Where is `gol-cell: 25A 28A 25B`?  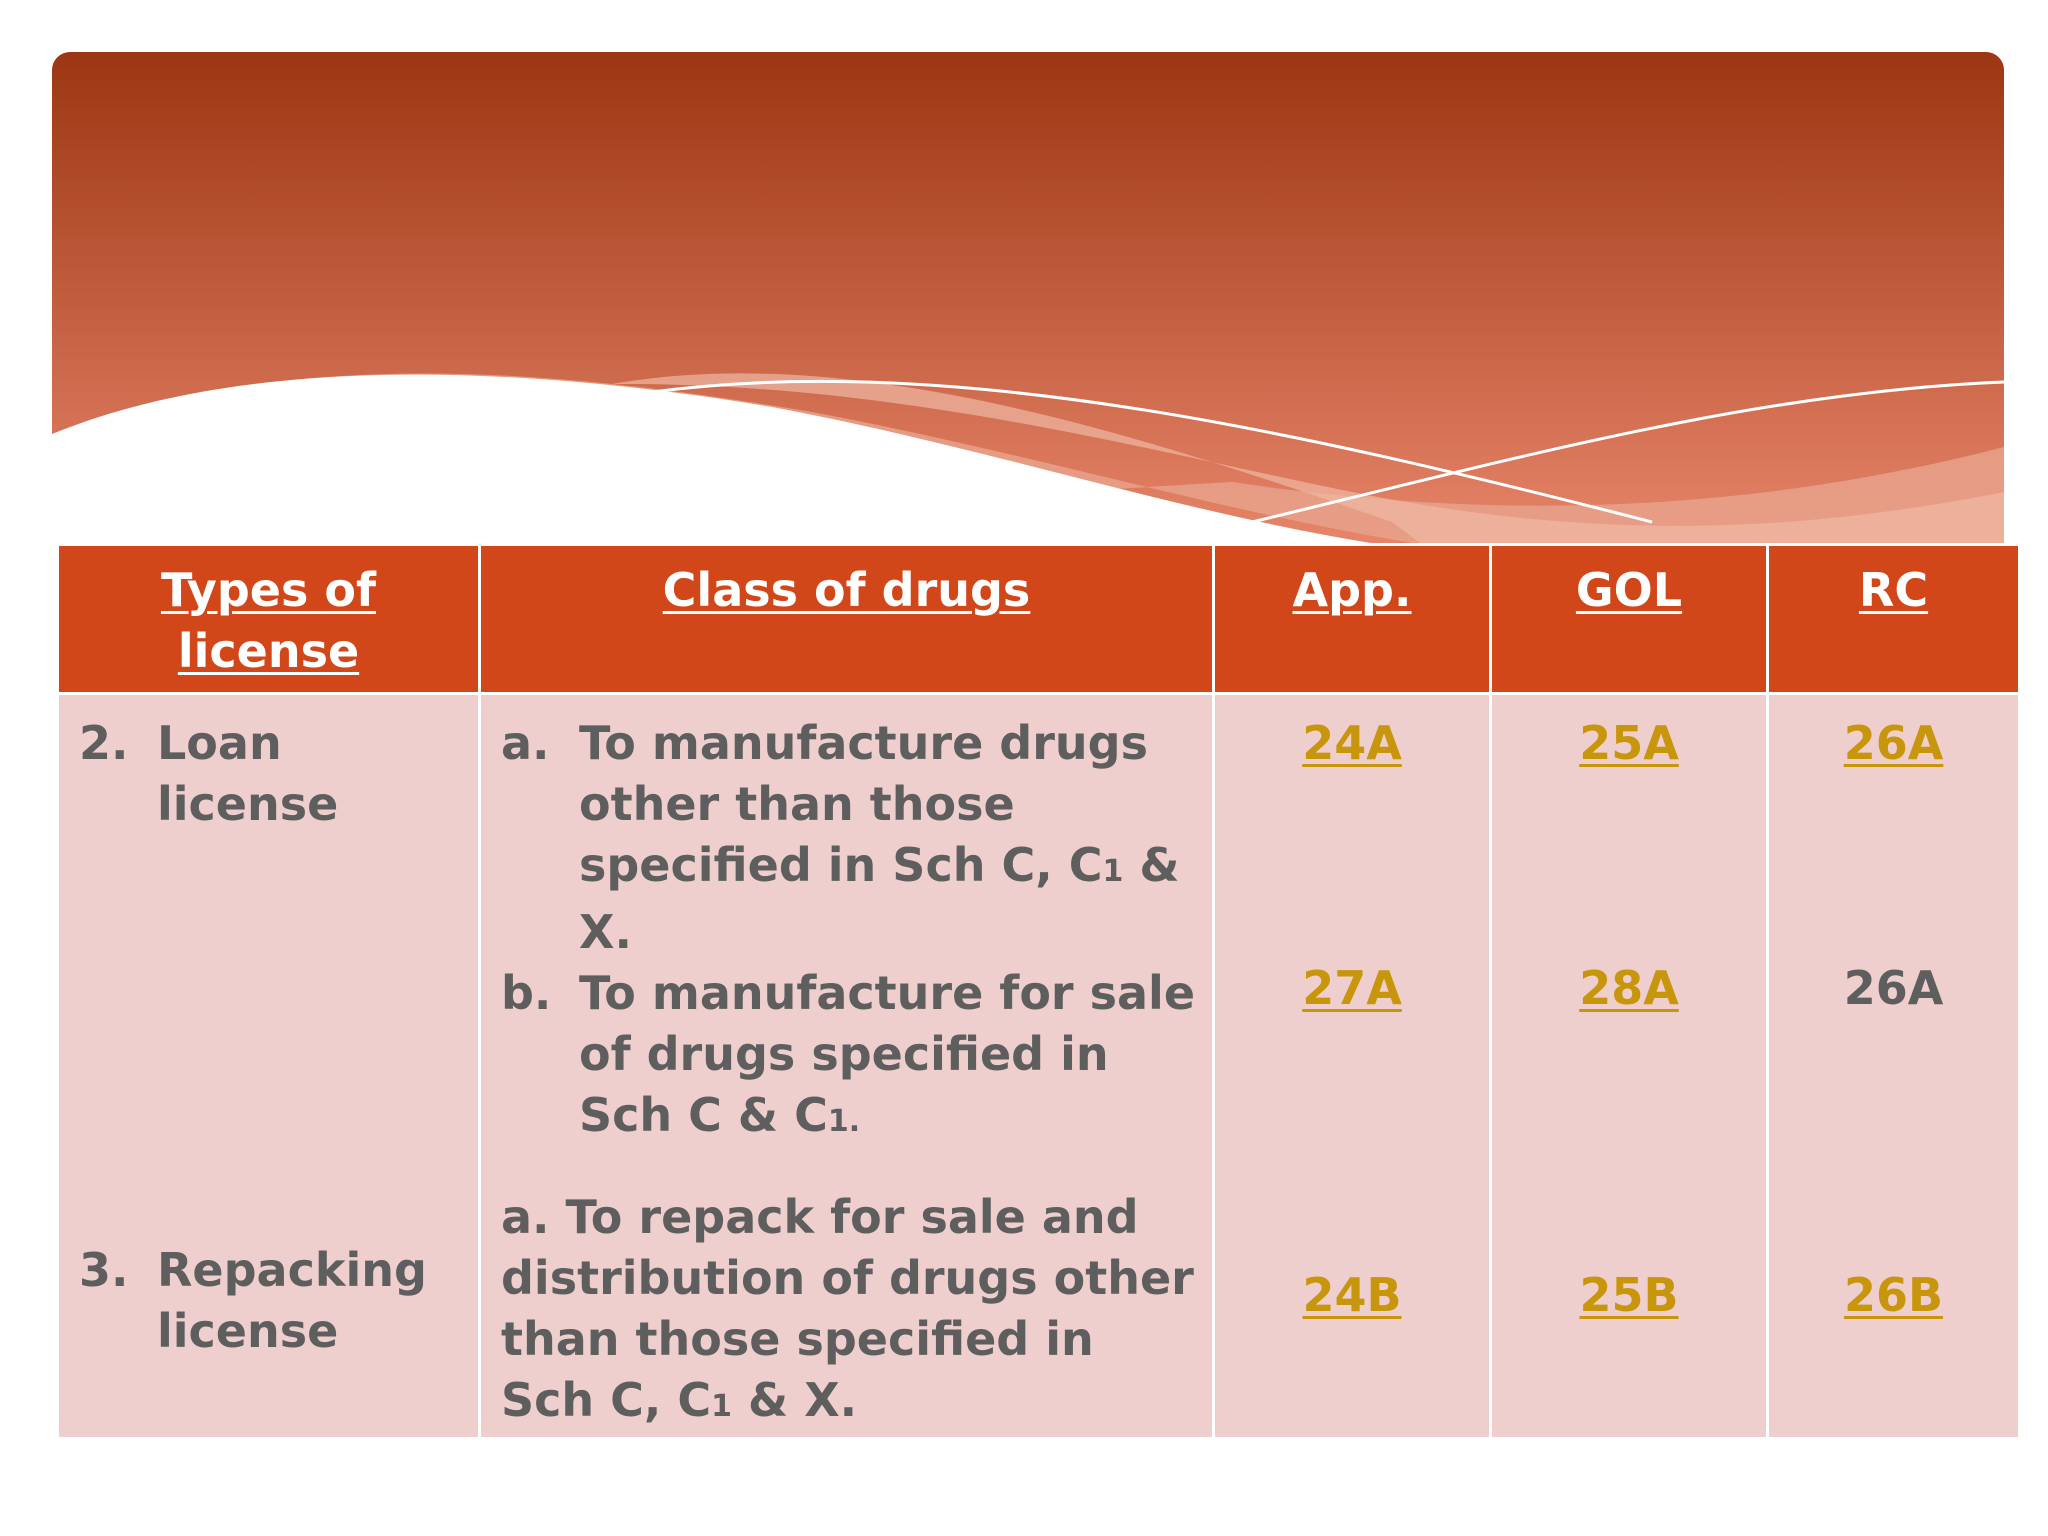
gol-cell: 25A 28A 25B is located at coordinates (1629, 1066).